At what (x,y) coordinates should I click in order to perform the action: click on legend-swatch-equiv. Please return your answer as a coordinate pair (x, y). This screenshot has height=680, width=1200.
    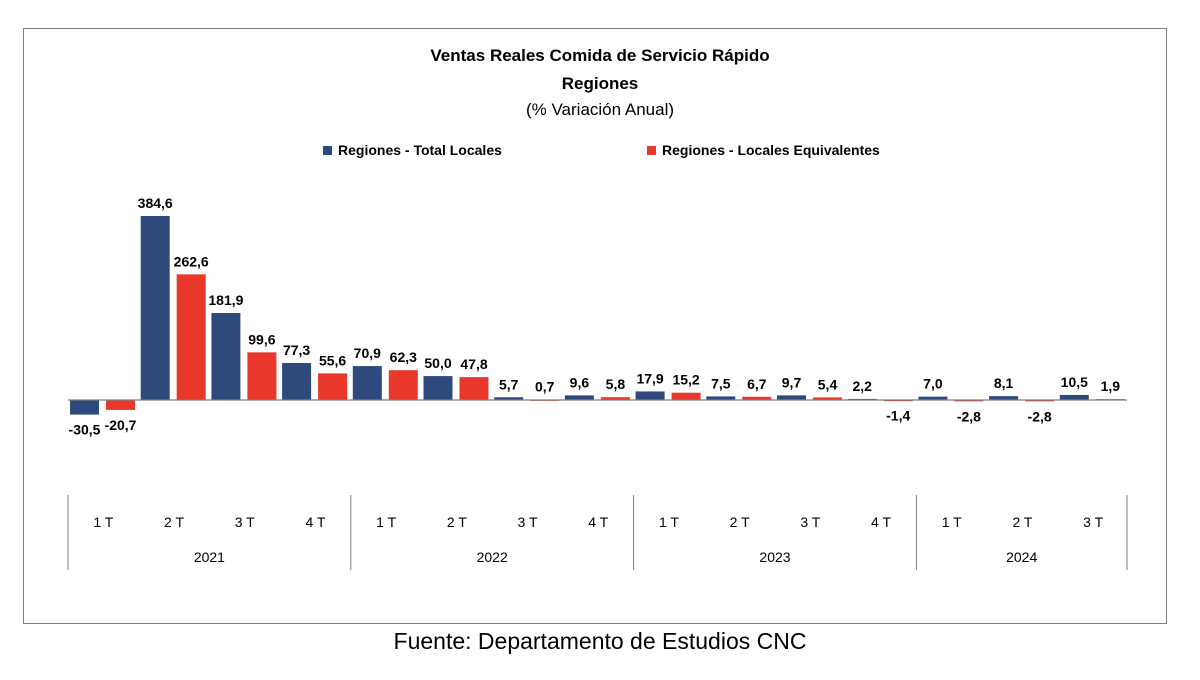
    Looking at the image, I should click on (651, 150).